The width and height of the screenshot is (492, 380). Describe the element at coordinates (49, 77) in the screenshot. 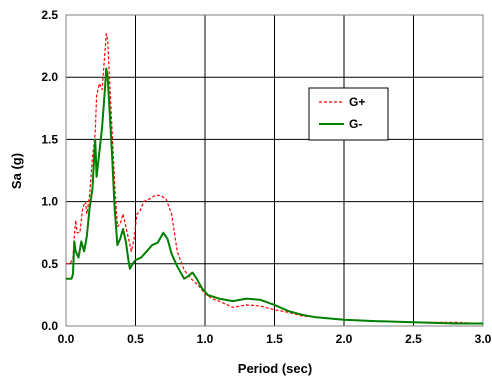

I see `y-tick-label: 2.0` at that location.